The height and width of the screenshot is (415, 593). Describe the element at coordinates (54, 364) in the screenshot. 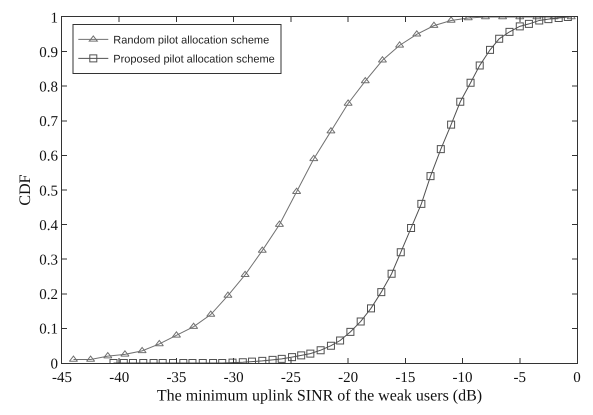

I see `y-tick-label: 0` at that location.